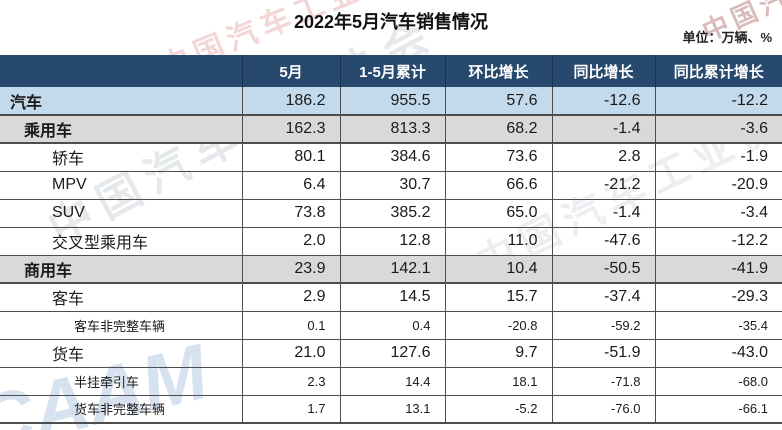 The height and width of the screenshot is (430, 782). I want to click on table-row: 乘用车 162.3 813.3 68.2 -1.4 -3.6, so click(391, 129).